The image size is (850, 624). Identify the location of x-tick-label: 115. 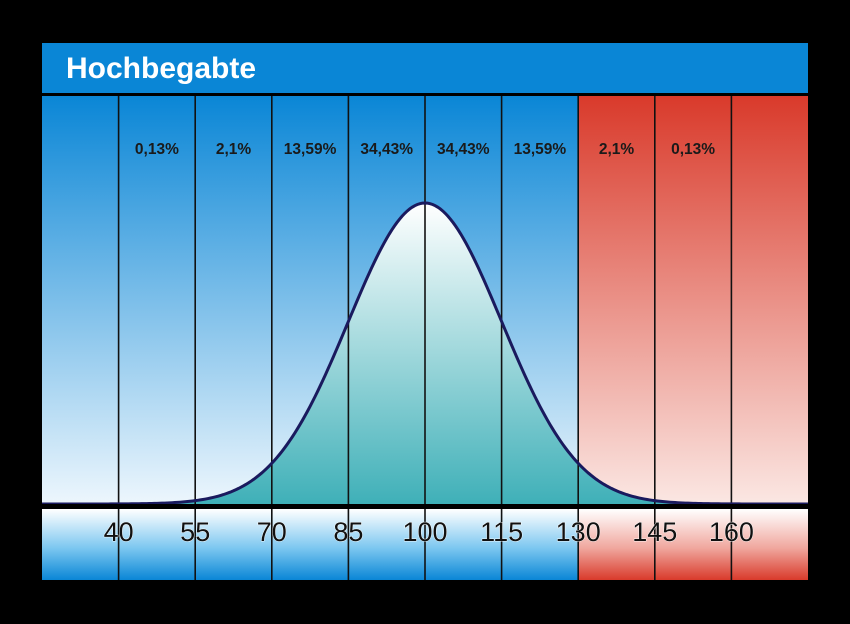
(501, 532).